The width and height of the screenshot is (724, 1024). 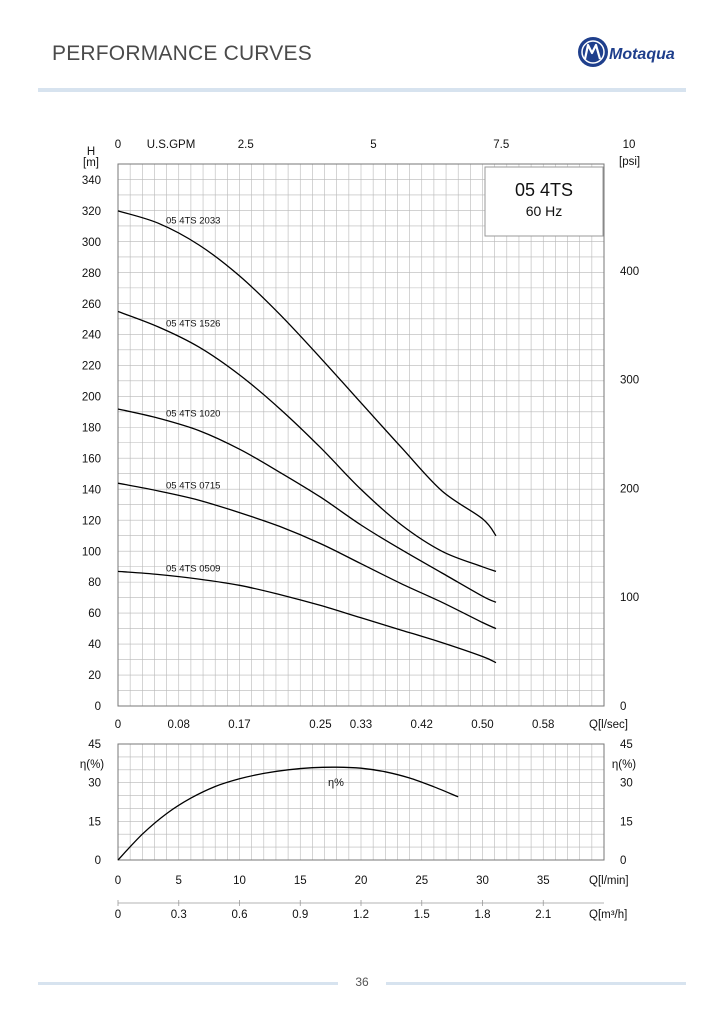 I want to click on motaqua-logo: Motaqua, so click(x=626, y=52).